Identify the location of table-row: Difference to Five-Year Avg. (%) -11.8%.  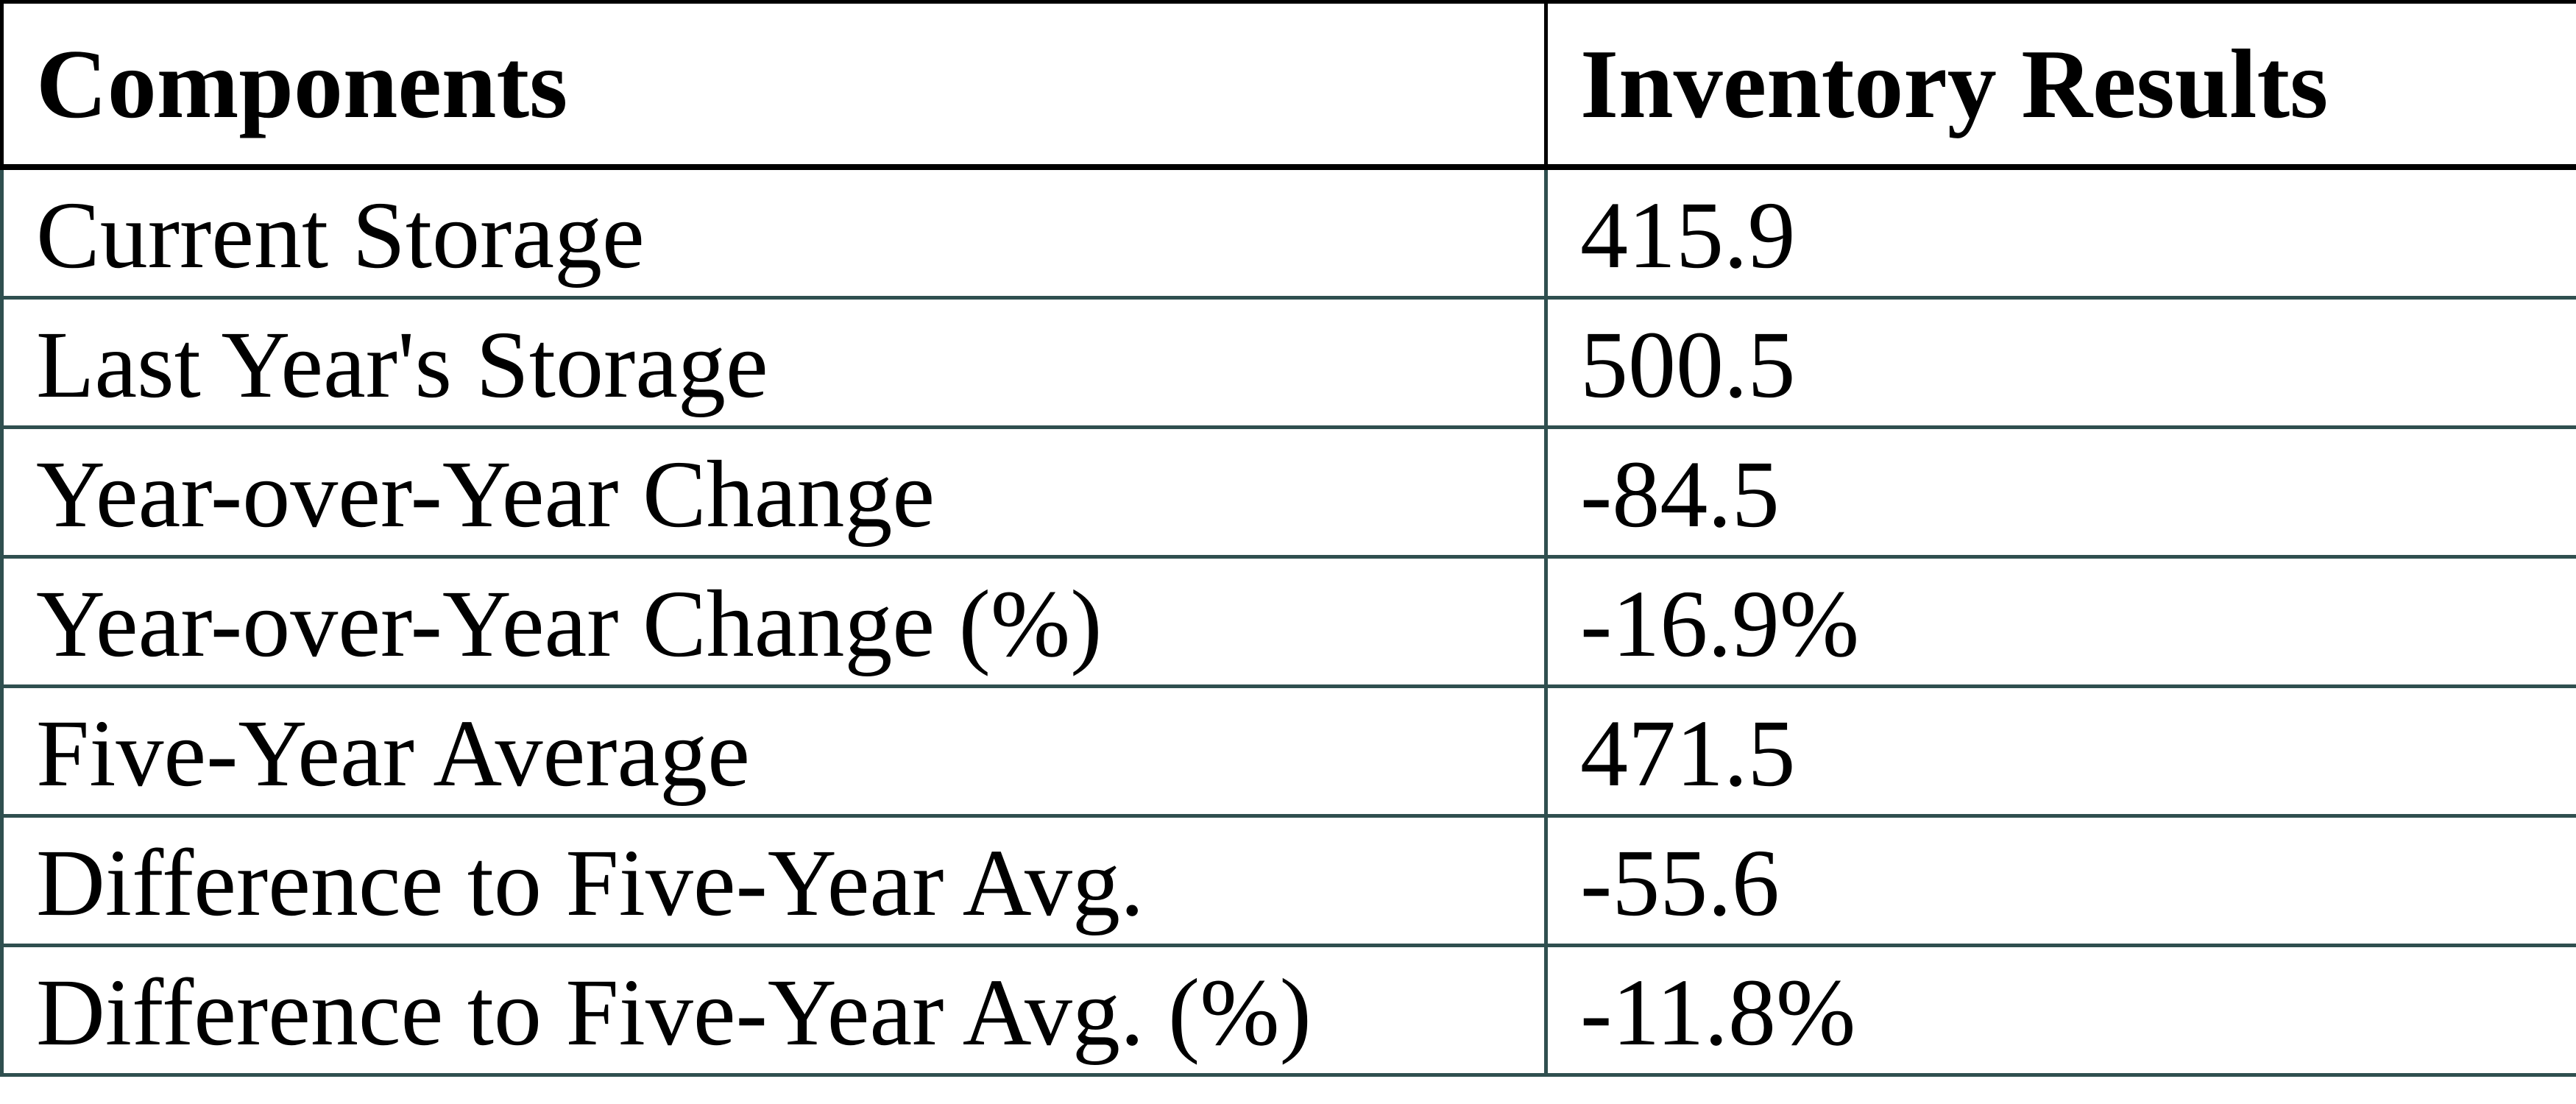
(1288, 1011).